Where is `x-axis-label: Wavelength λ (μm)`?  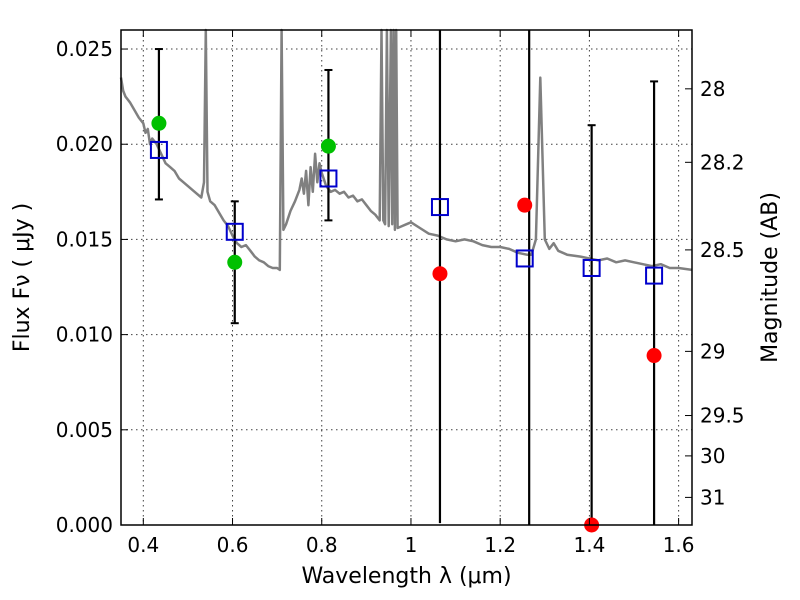
x-axis-label: Wavelength λ (μm) is located at coordinates (406, 576).